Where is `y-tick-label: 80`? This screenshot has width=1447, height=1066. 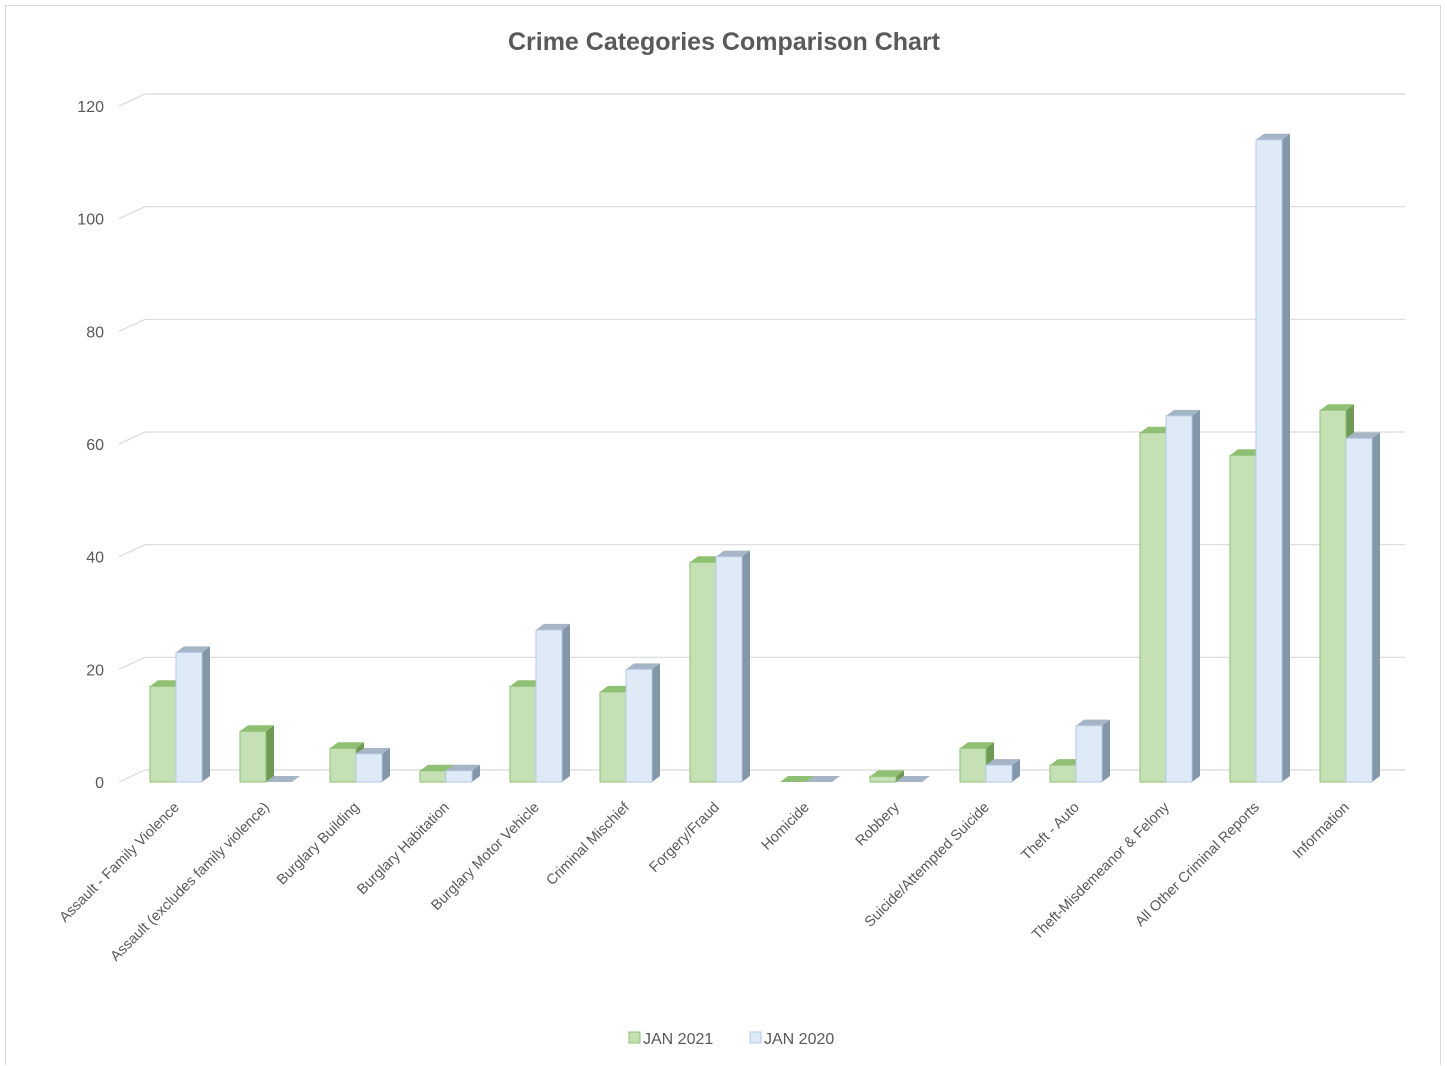 y-tick-label: 80 is located at coordinates (95, 332).